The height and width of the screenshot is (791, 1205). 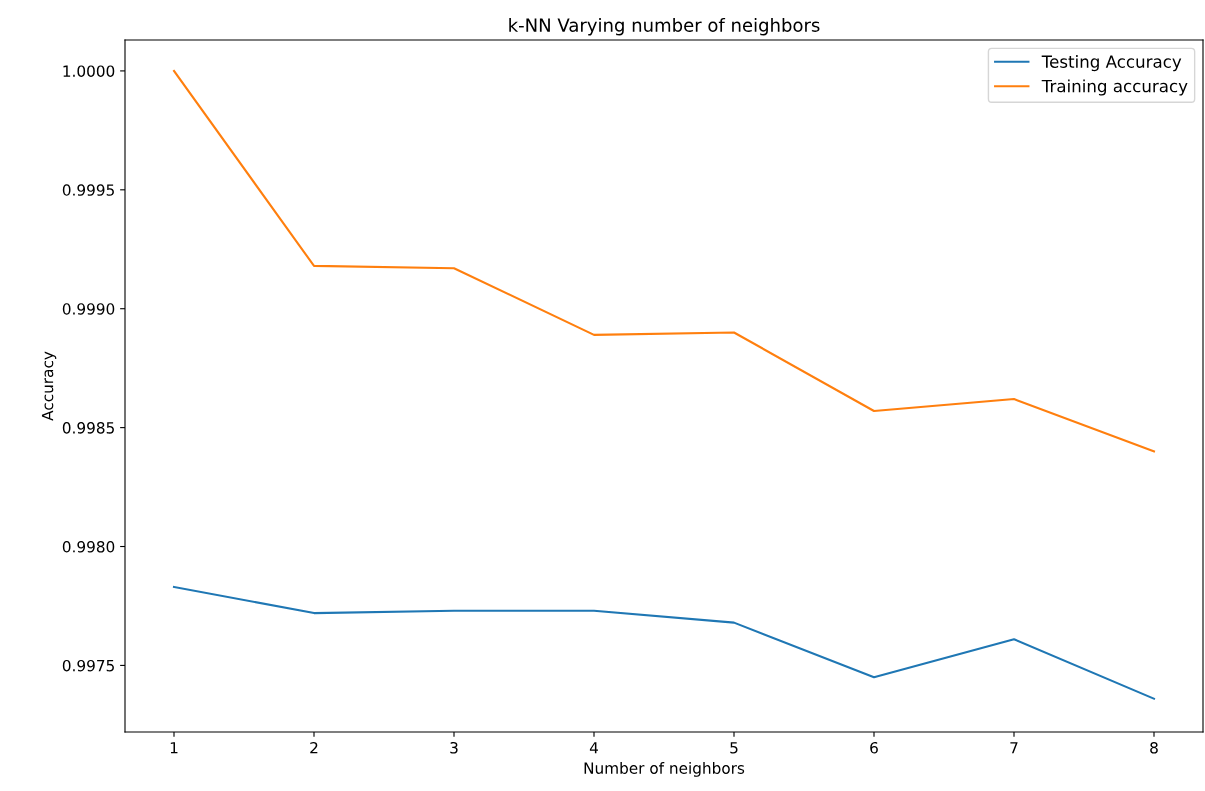 What do you see at coordinates (88, 546) in the screenshot?
I see `y-tick-label: 0.9980` at bounding box center [88, 546].